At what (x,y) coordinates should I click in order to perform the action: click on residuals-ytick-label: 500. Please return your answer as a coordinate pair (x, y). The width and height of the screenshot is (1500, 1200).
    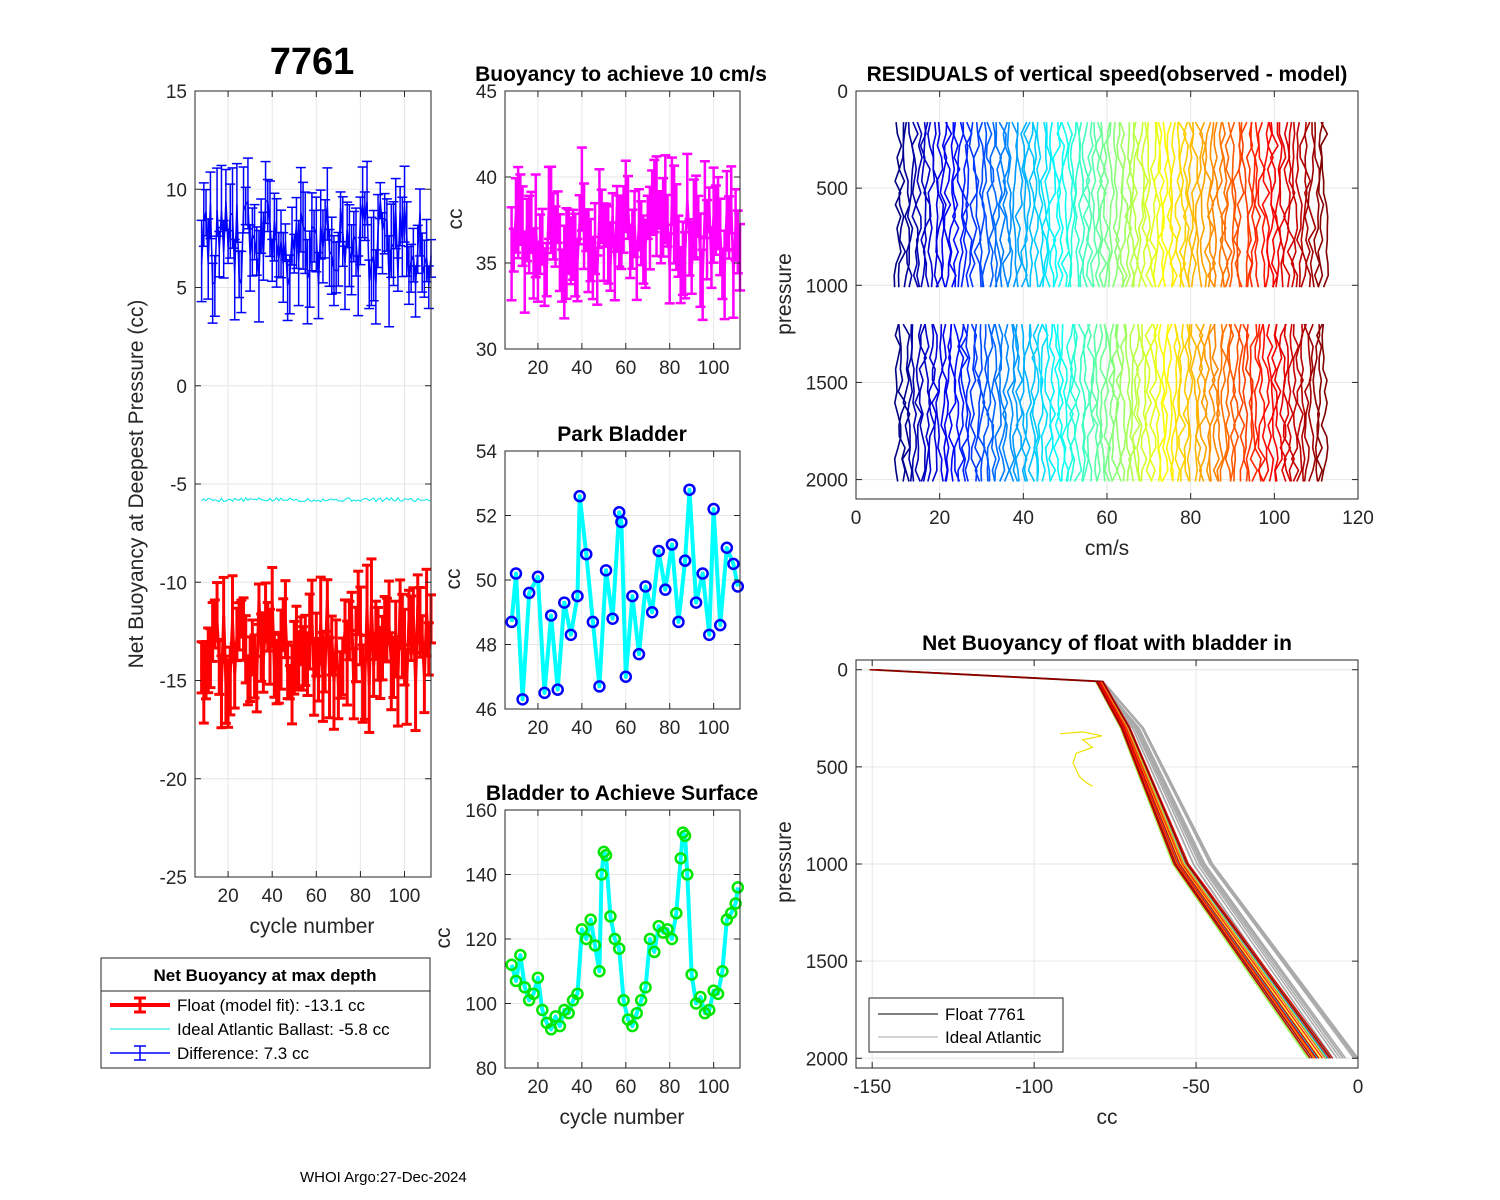
    Looking at the image, I should click on (832, 189).